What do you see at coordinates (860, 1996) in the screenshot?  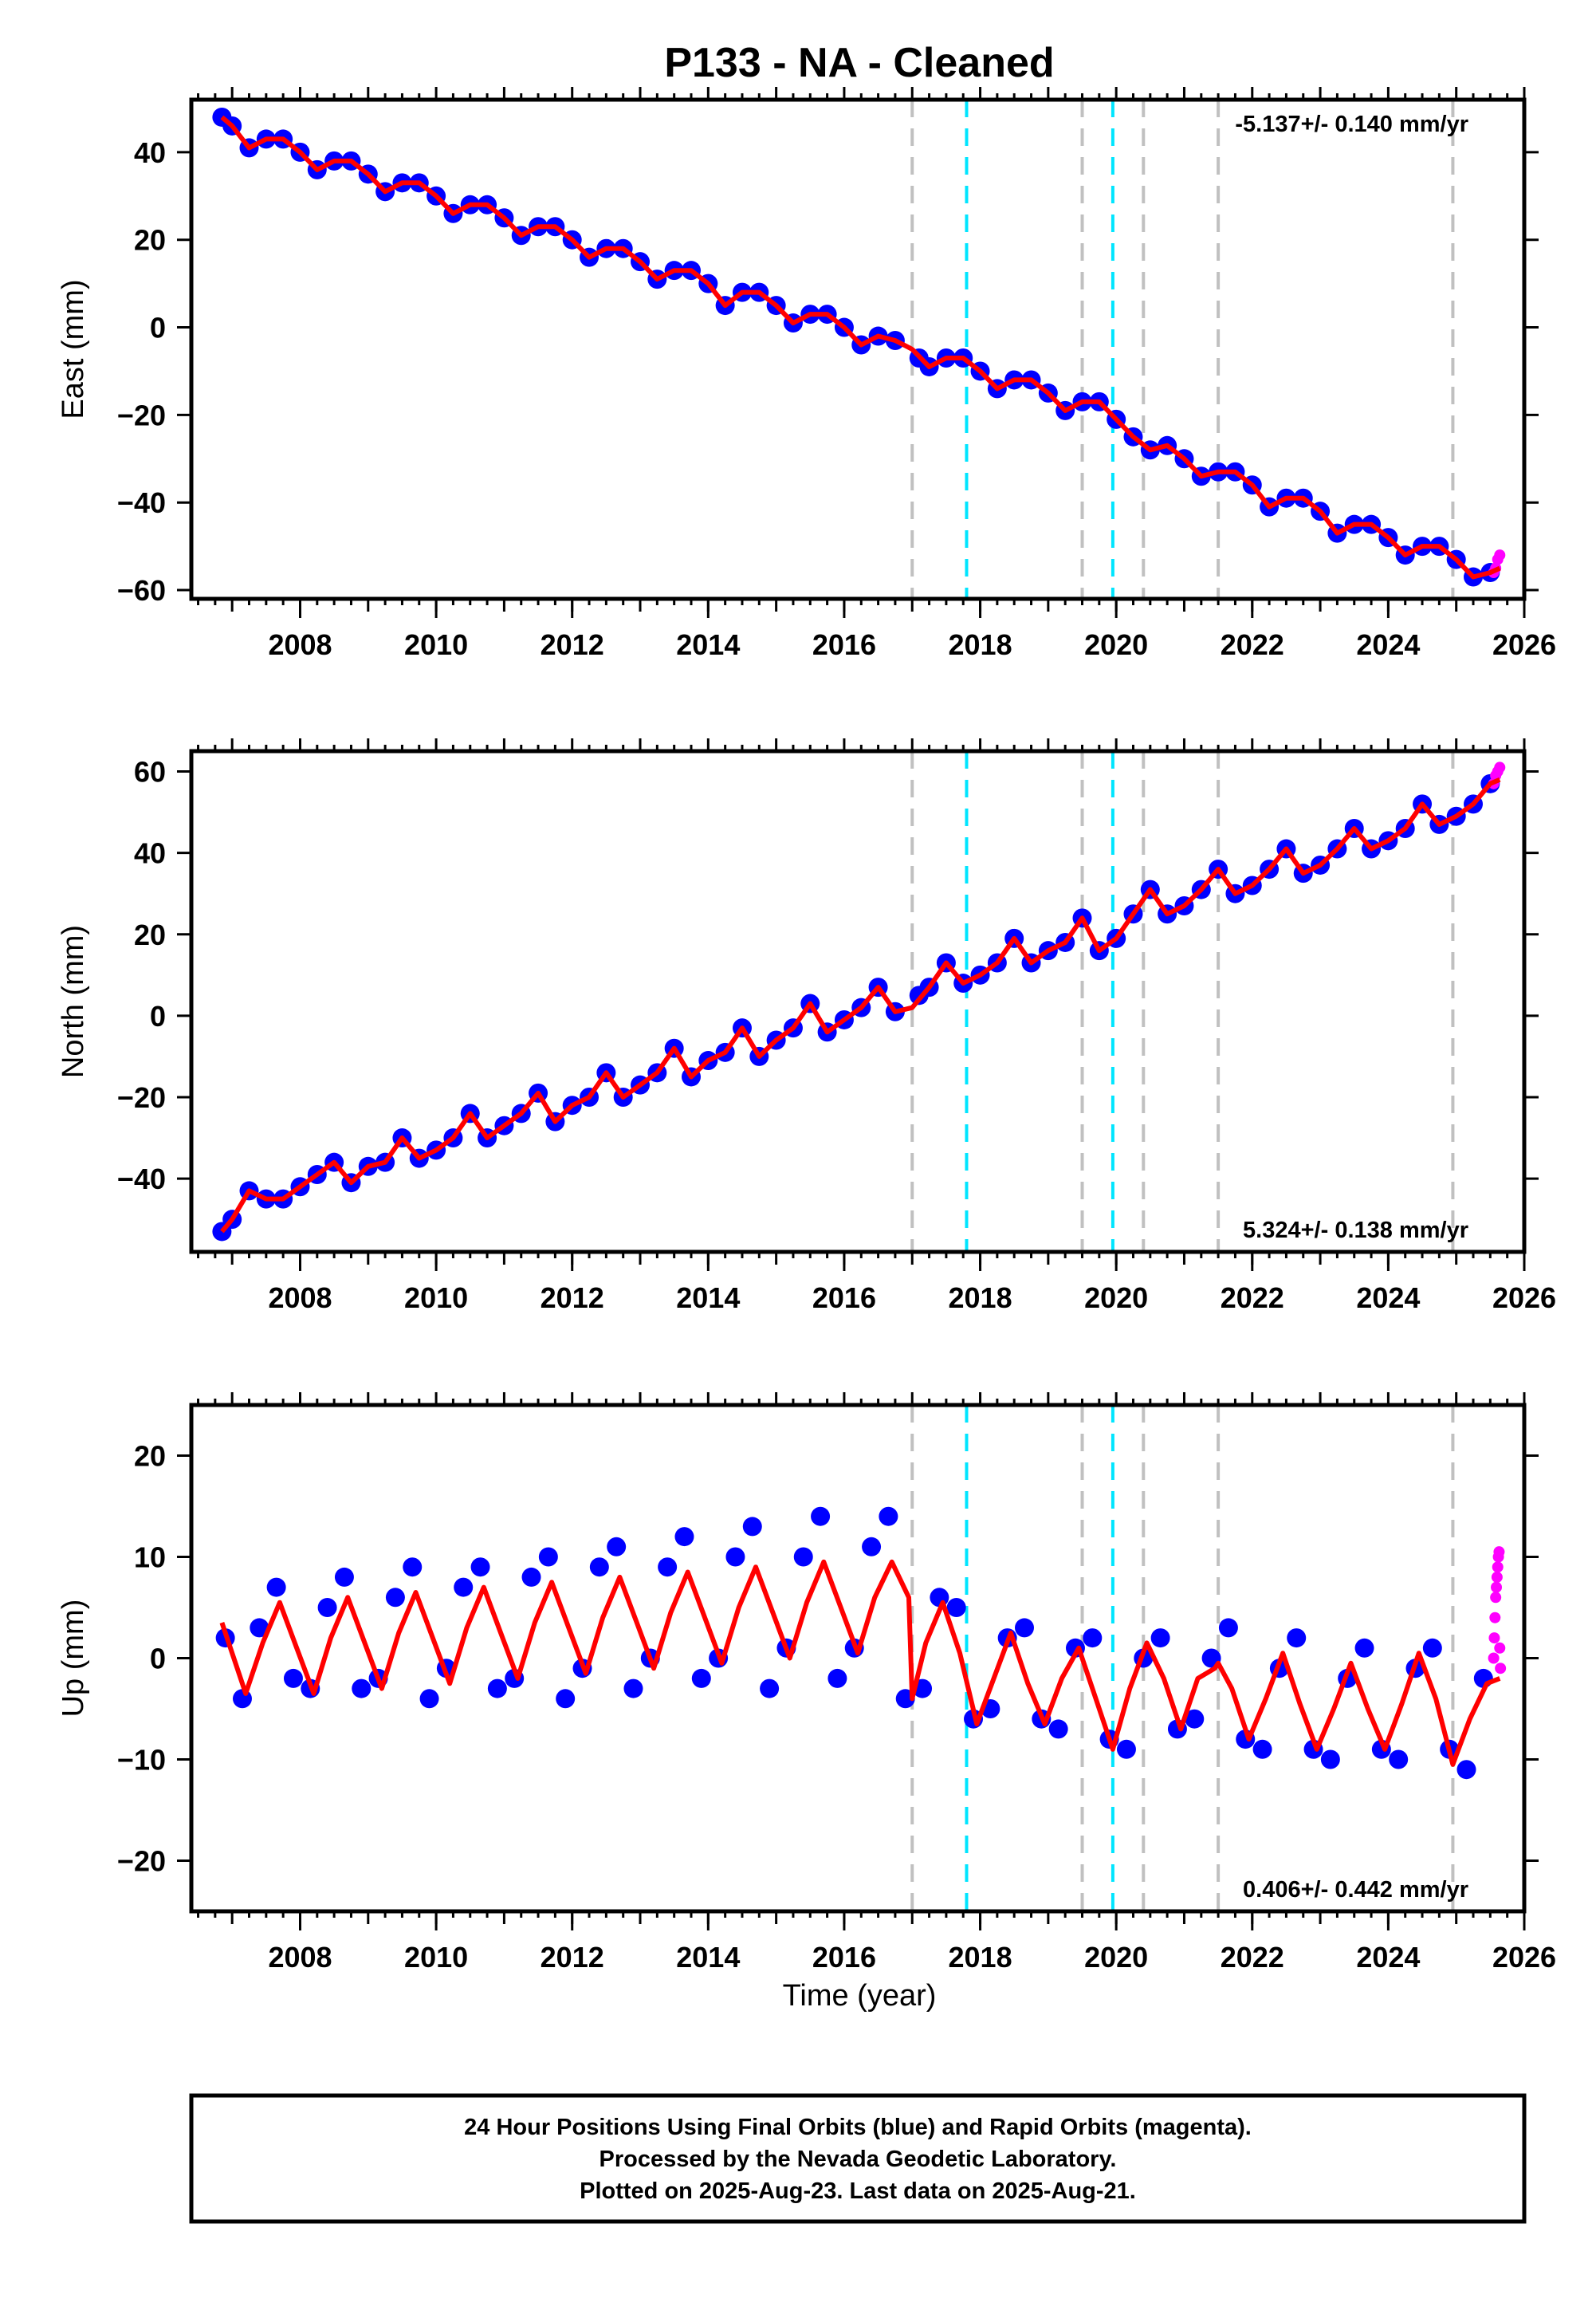 I see `x-axis-label: Time (year)` at bounding box center [860, 1996].